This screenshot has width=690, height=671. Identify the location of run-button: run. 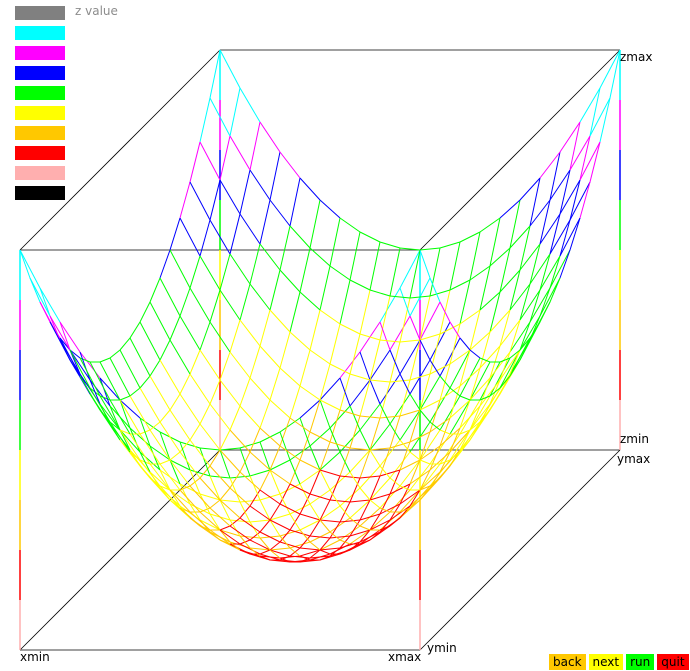
(640, 662).